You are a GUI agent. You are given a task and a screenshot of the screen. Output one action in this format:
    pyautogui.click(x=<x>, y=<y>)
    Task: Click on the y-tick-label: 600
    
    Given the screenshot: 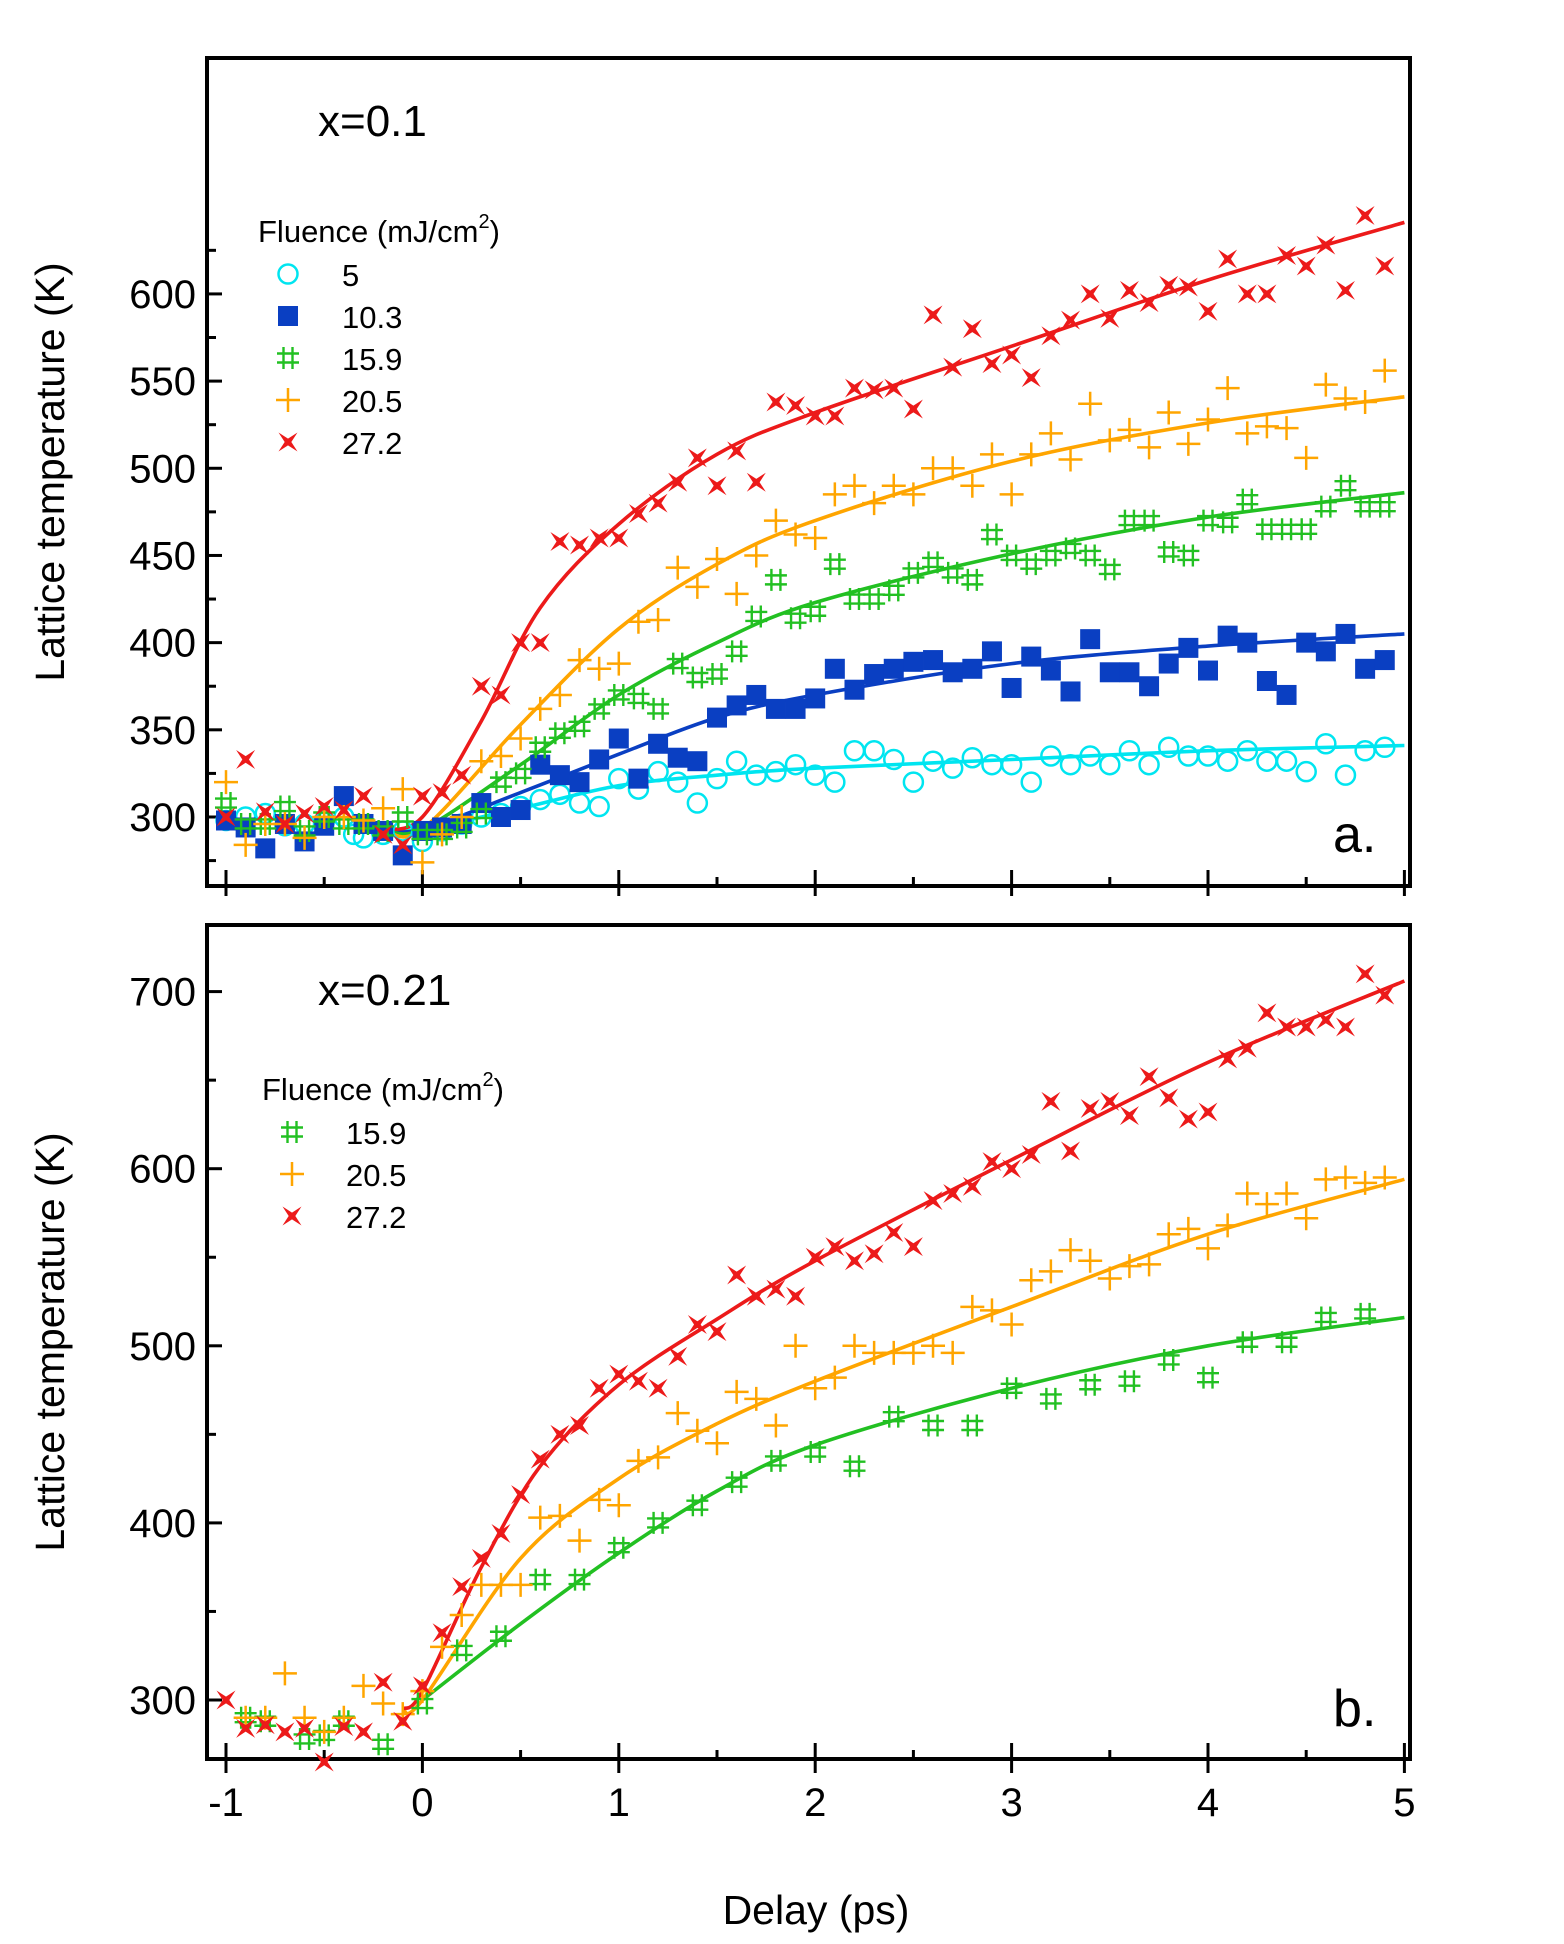 What is the action you would take?
    pyautogui.click(x=162, y=295)
    